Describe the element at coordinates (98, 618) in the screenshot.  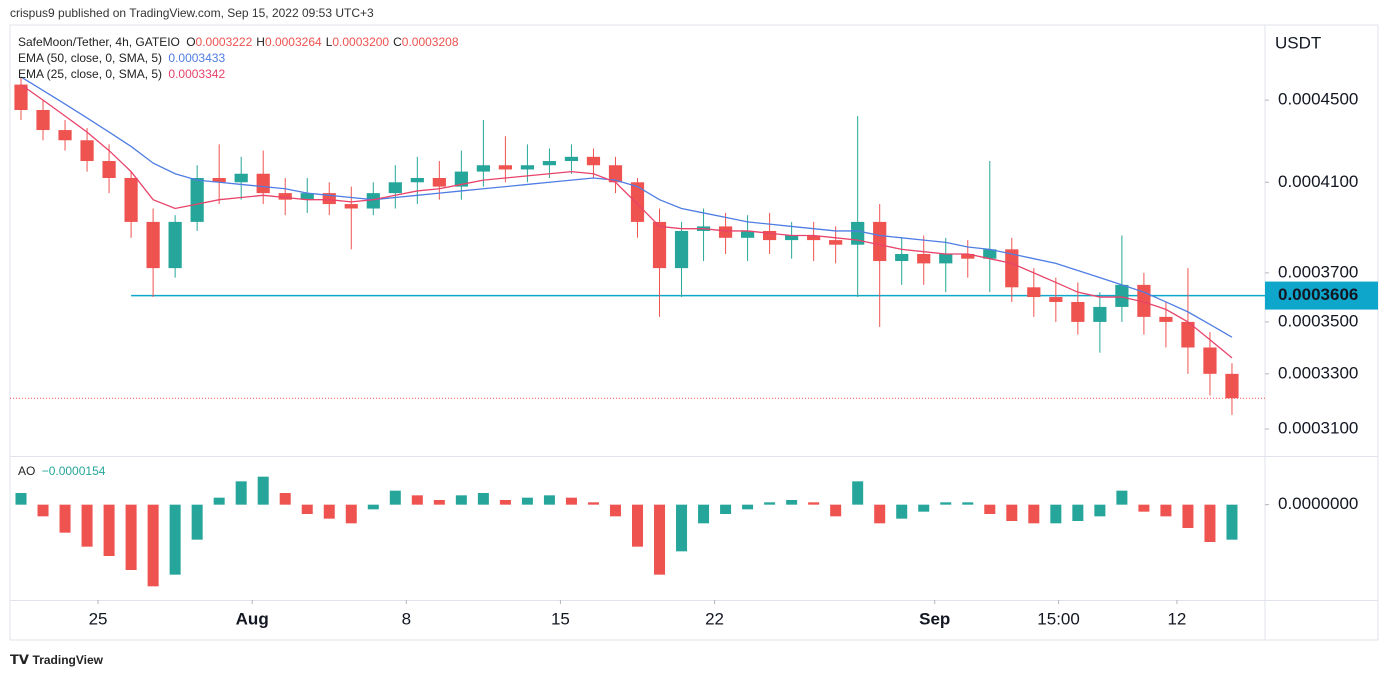
I see `x-tick-label: 25` at that location.